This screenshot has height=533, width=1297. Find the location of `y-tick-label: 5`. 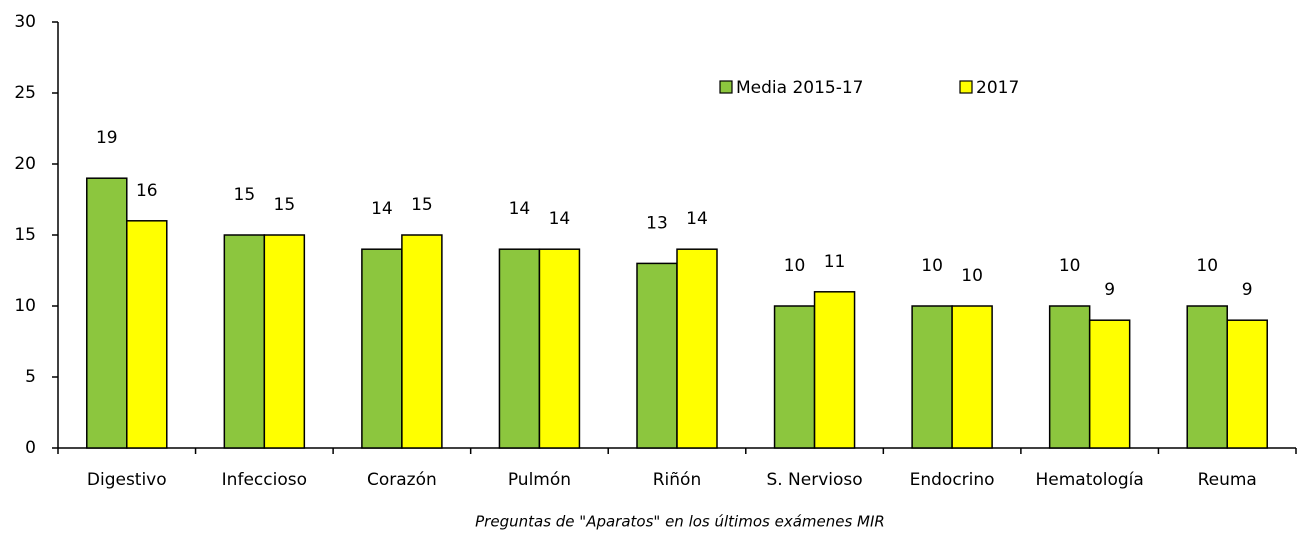

y-tick-label: 5 is located at coordinates (30, 377).